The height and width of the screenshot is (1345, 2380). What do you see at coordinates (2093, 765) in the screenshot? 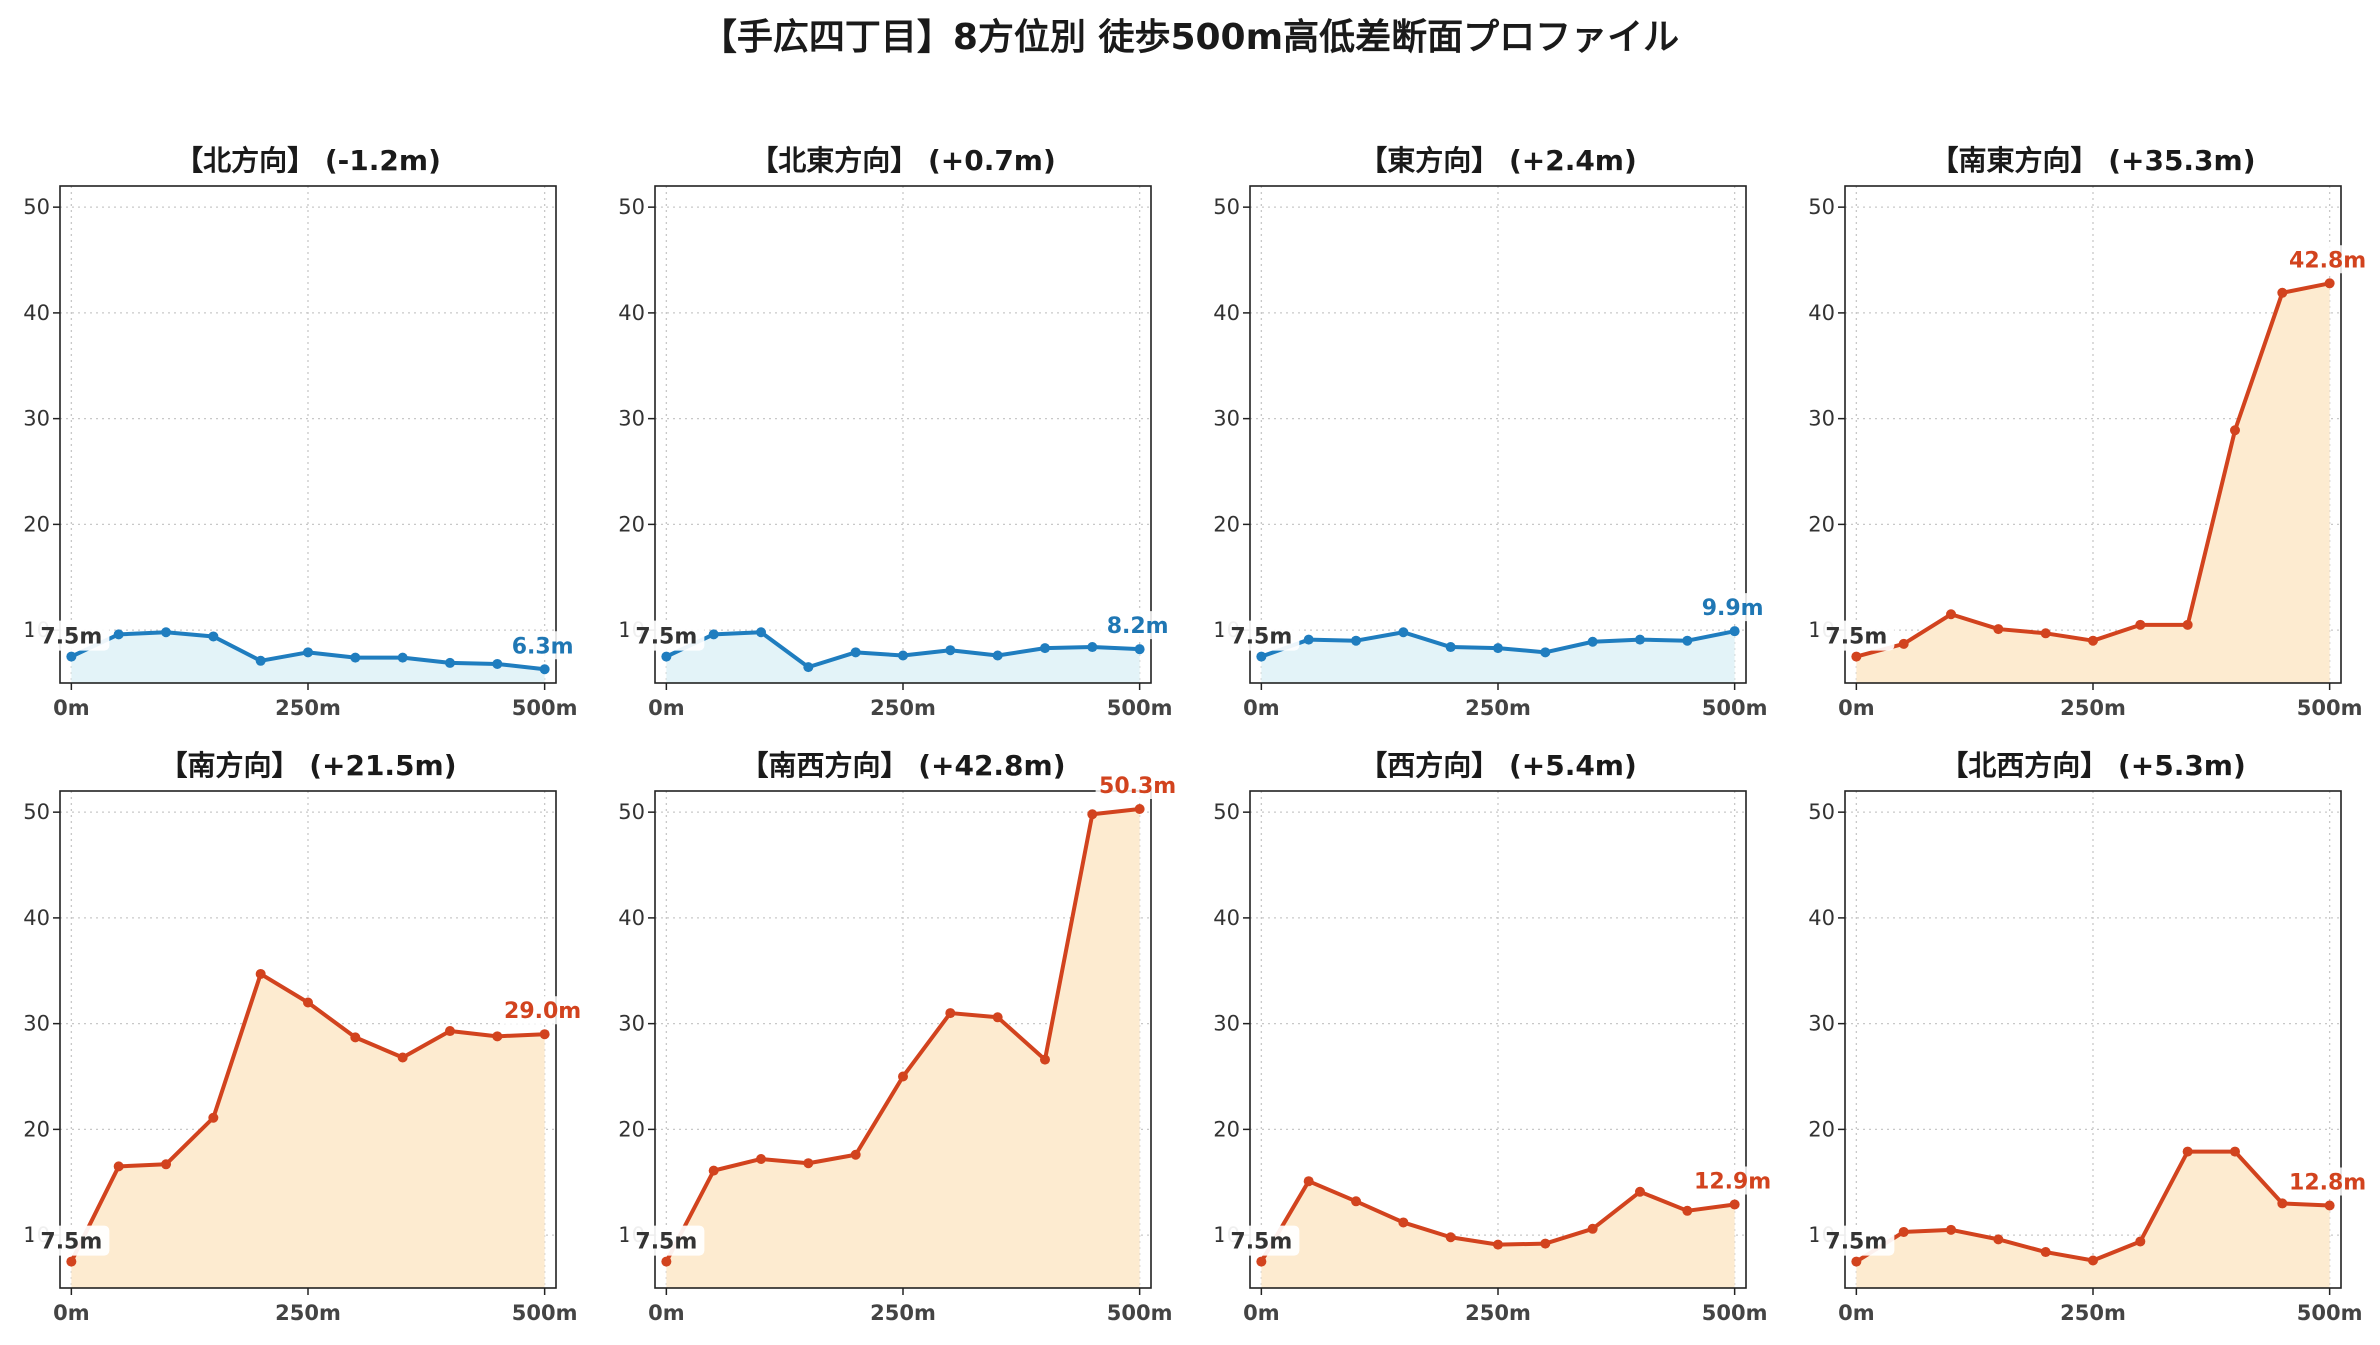
I see `panel-title: 【北西方向】 (+5.3m)` at bounding box center [2093, 765].